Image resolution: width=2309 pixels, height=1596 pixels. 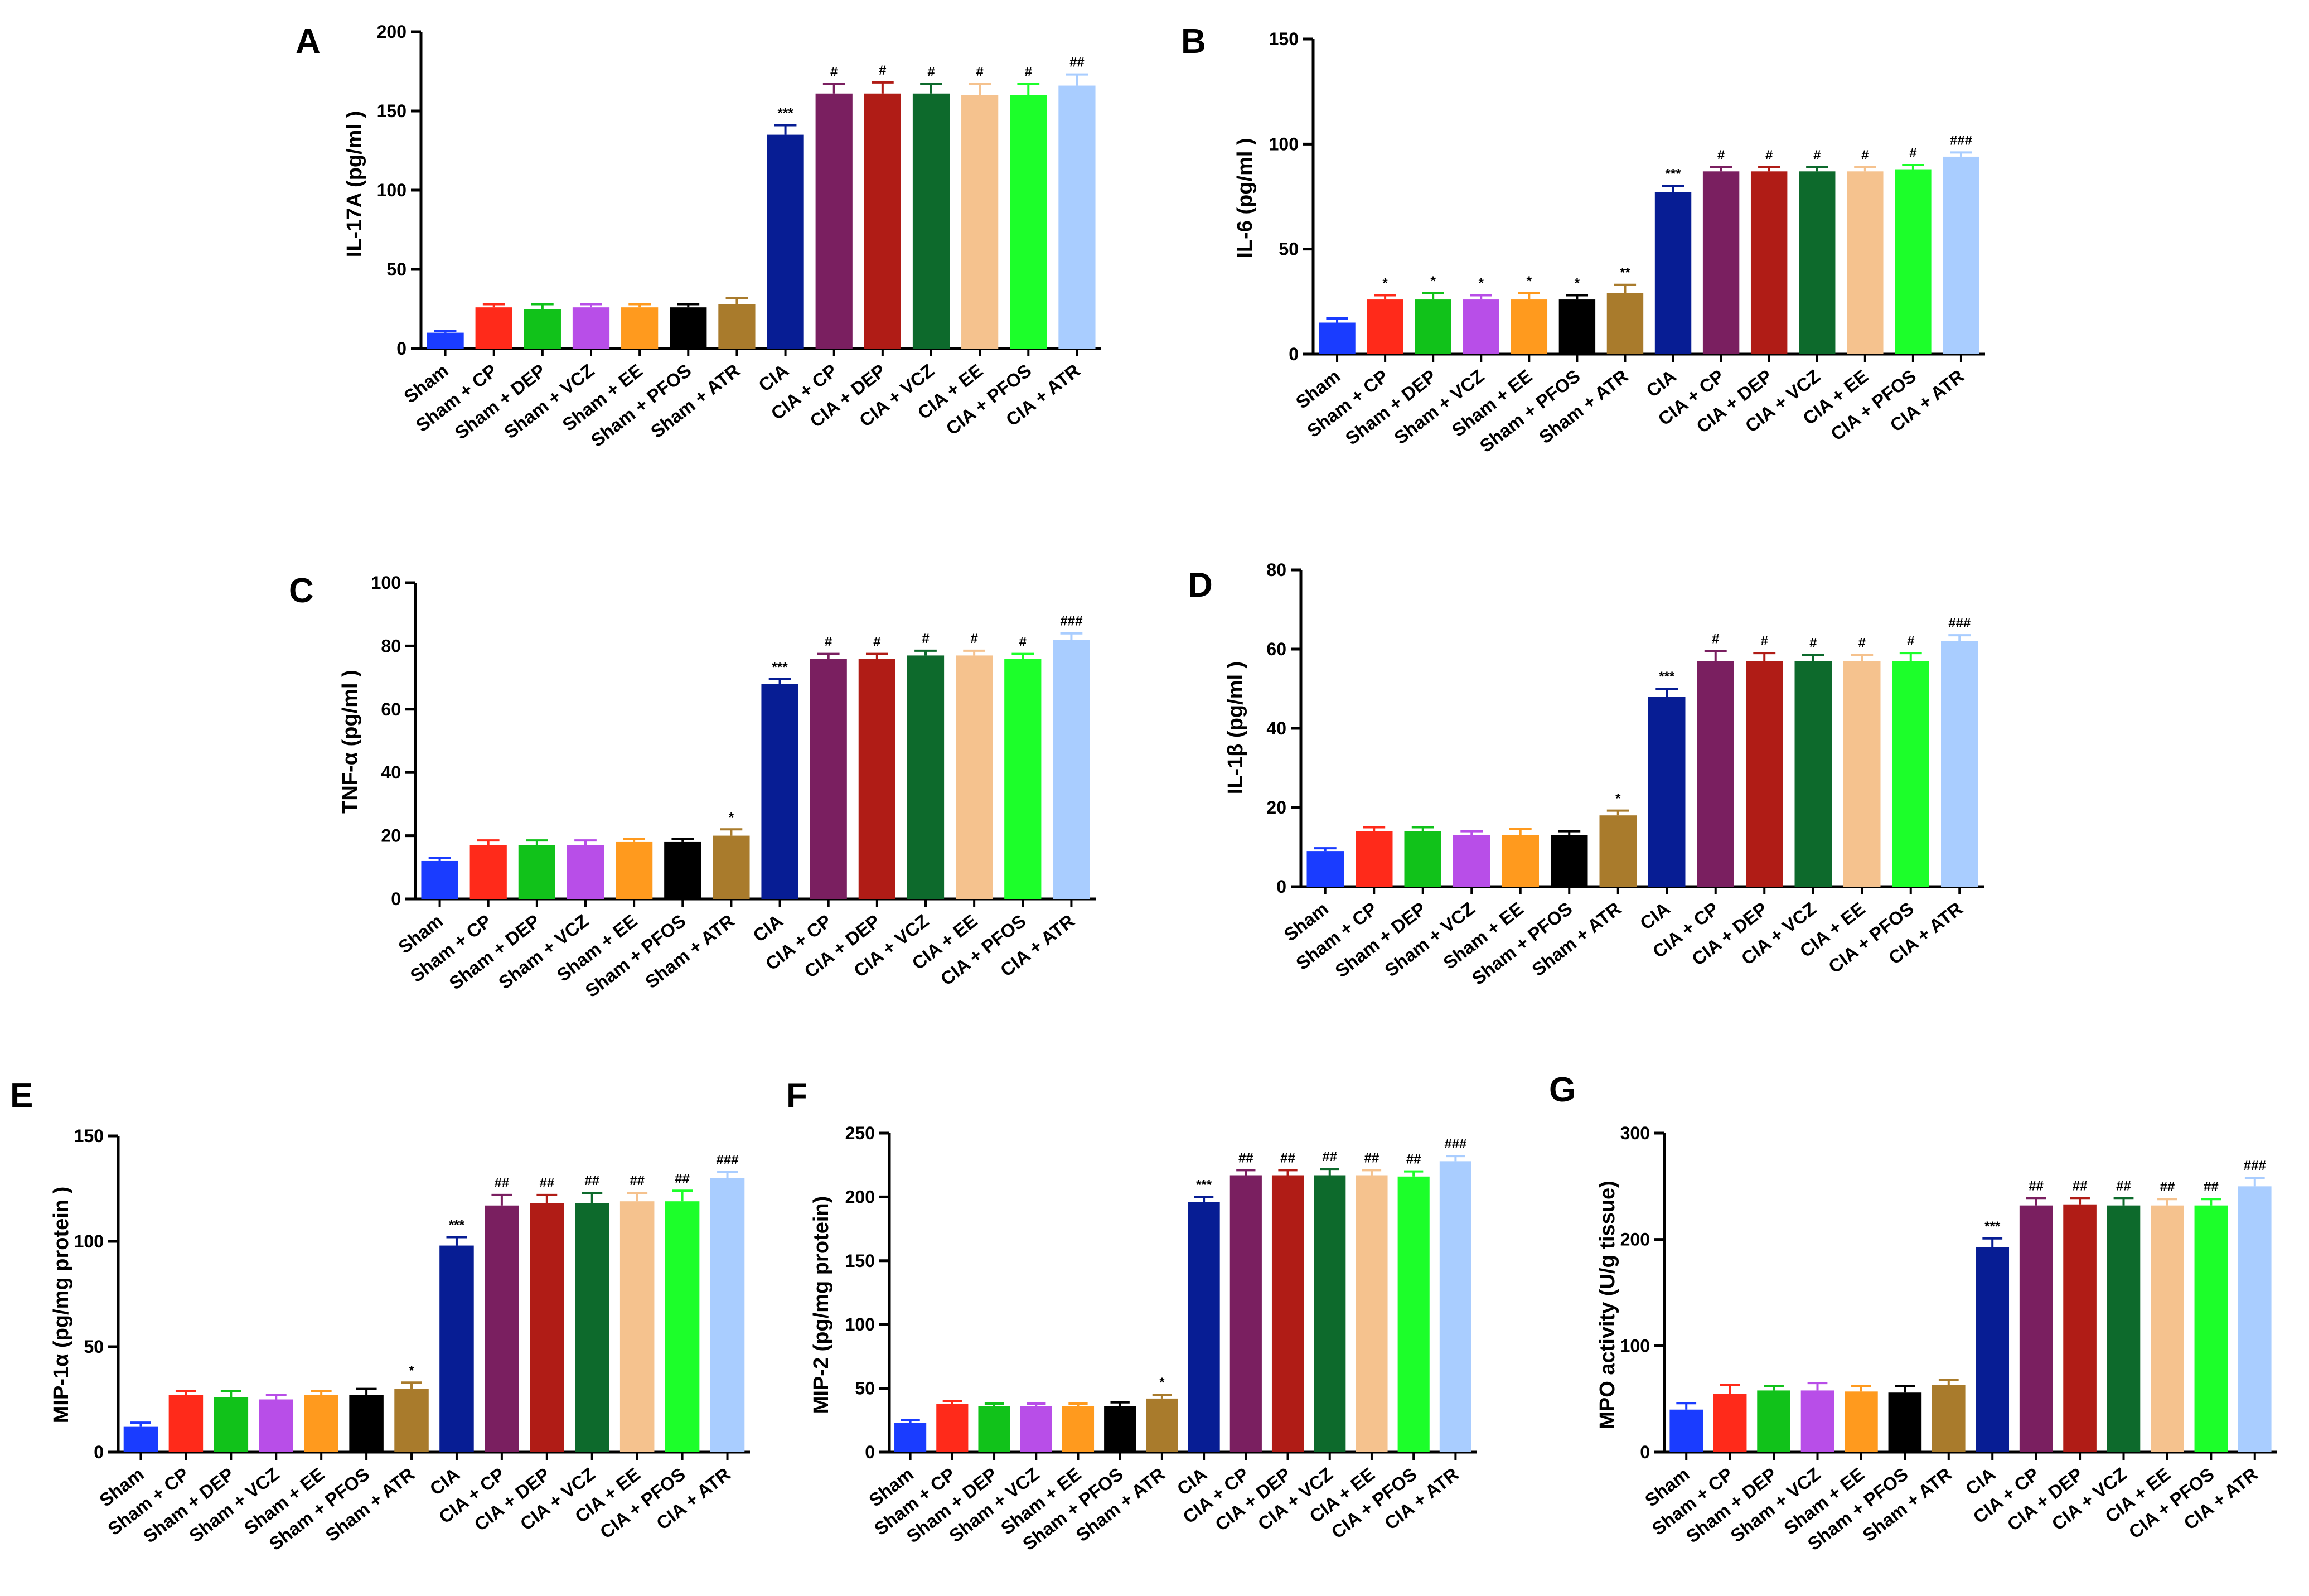 I want to click on panel-e-significance-label: *, so click(x=411, y=1370).